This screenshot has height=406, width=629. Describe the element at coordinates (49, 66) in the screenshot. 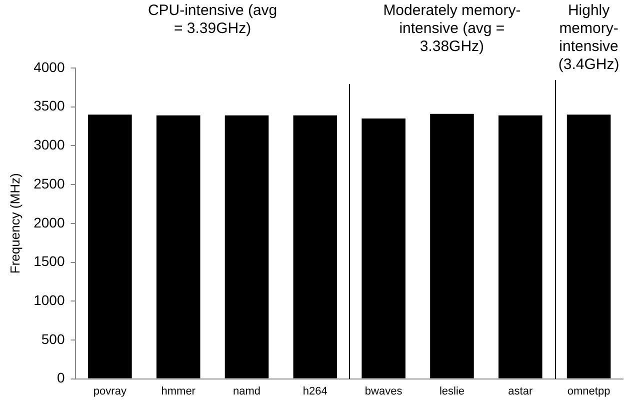

I see `y-tick-label: 4000` at that location.